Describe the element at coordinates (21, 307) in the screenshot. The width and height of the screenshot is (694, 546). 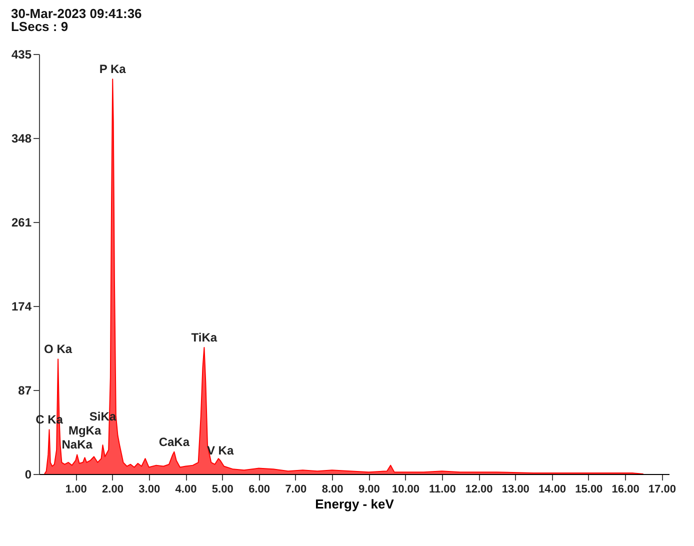
I see `y-tick-label: 174` at that location.